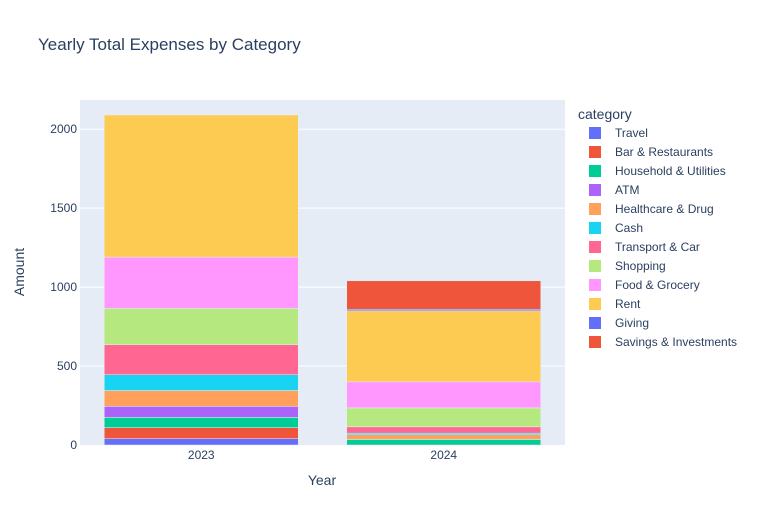 The height and width of the screenshot is (530, 771). Describe the element at coordinates (201, 412) in the screenshot. I see `bar-segment-atm-2023` at that location.